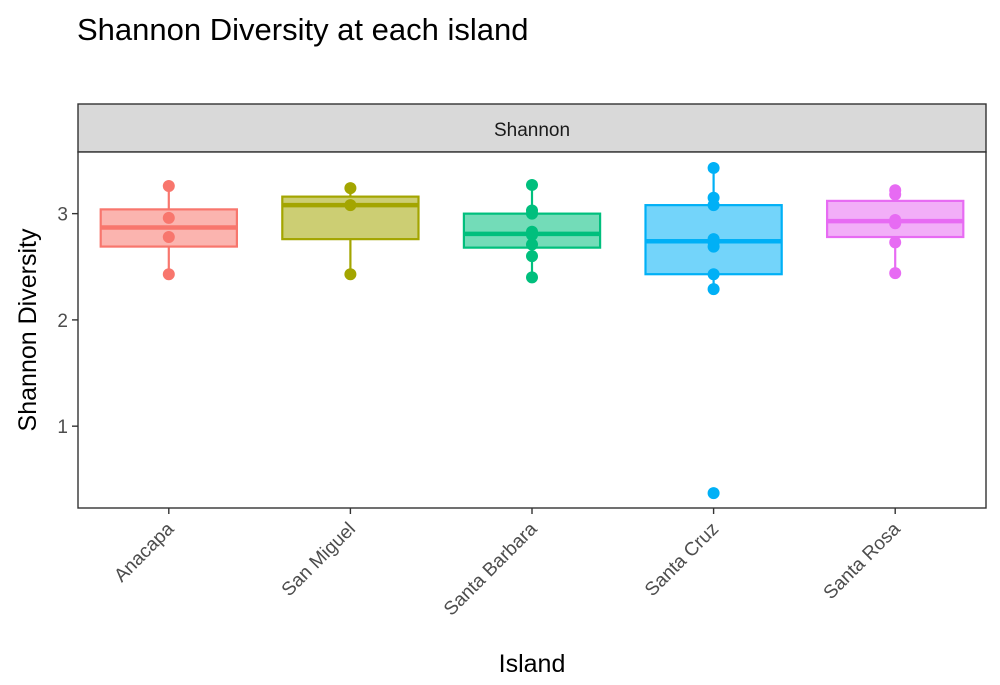  Describe the element at coordinates (28, 329) in the screenshot. I see `y-axis-title: Shannon Diversity` at that location.